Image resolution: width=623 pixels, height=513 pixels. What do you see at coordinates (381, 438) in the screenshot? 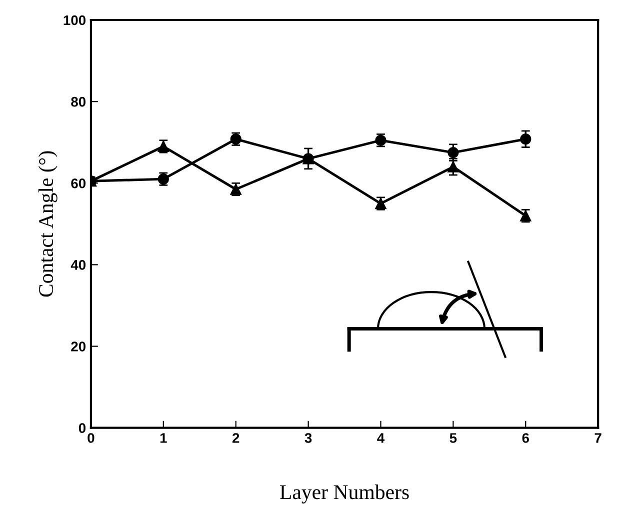
I see `x-tick-label: 4` at bounding box center [381, 438].